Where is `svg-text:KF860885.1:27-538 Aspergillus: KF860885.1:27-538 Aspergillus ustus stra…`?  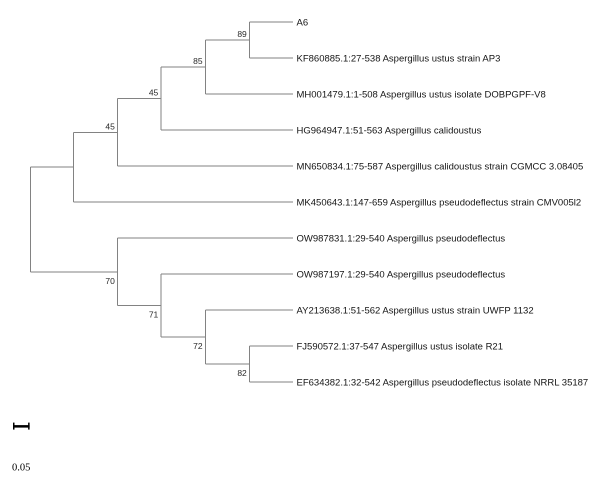
svg-text:KF860885.1:27-538 Aspergillus: KF860885.1:27-538 Aspergillus ustus stra… is located at coordinates (399, 59).